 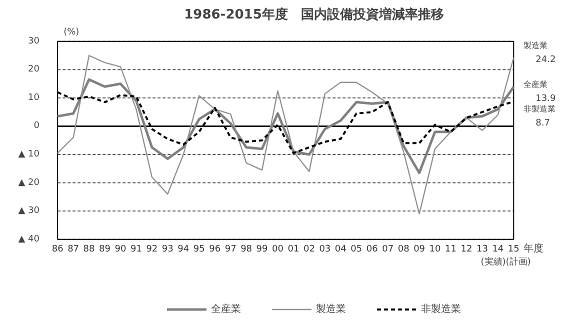 What do you see at coordinates (230, 249) in the screenshot?
I see `x-tick-label: 97` at bounding box center [230, 249].